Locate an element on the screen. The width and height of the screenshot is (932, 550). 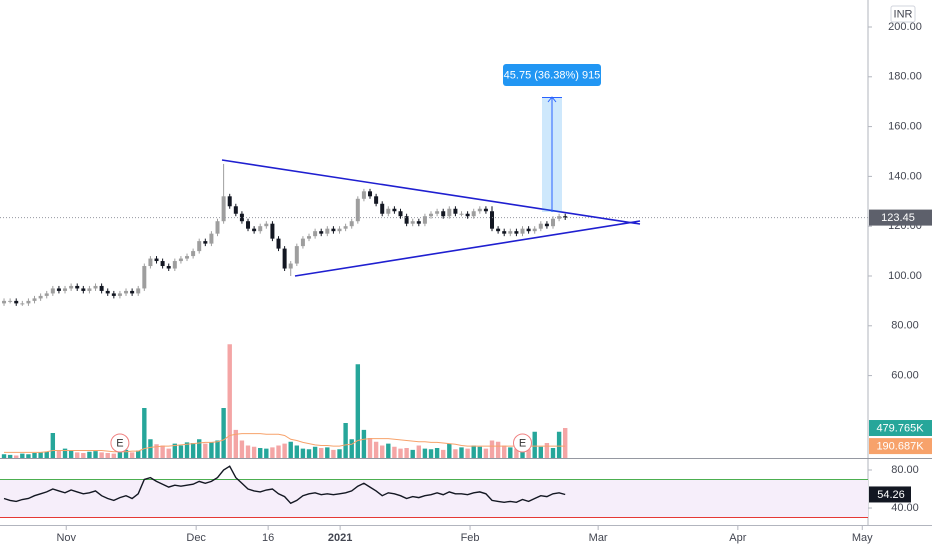
x-tick-label: 2021 is located at coordinates (340, 538).